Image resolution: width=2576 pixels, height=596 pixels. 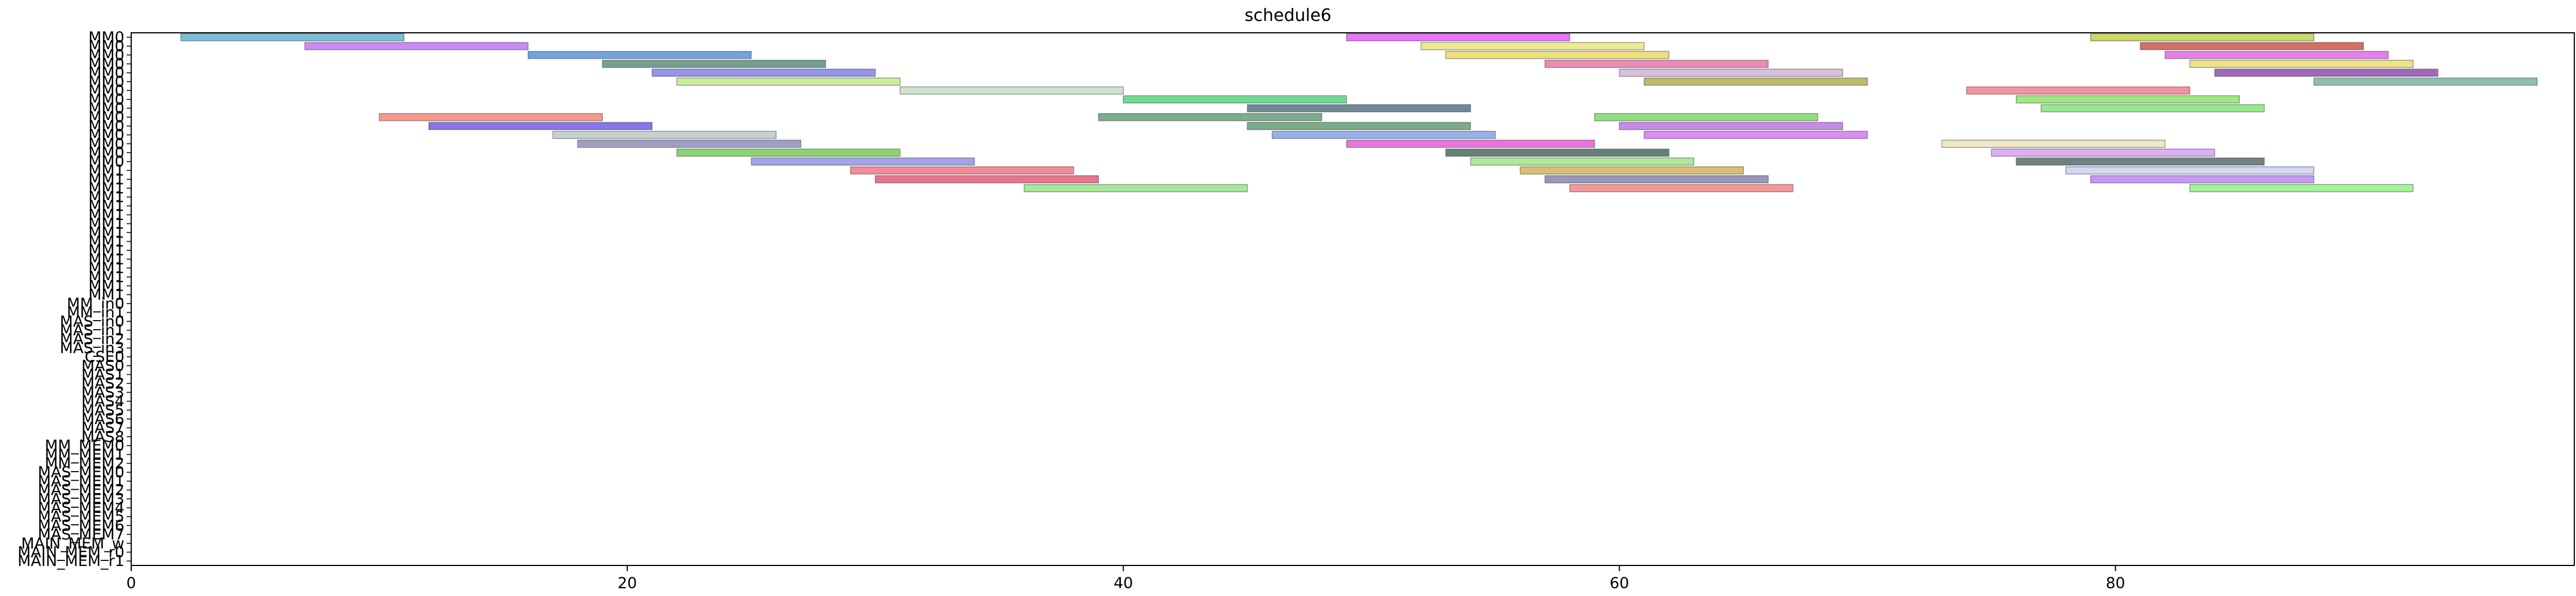 What do you see at coordinates (102, 383) in the screenshot?
I see `y-tick-label: MAS2` at bounding box center [102, 383].